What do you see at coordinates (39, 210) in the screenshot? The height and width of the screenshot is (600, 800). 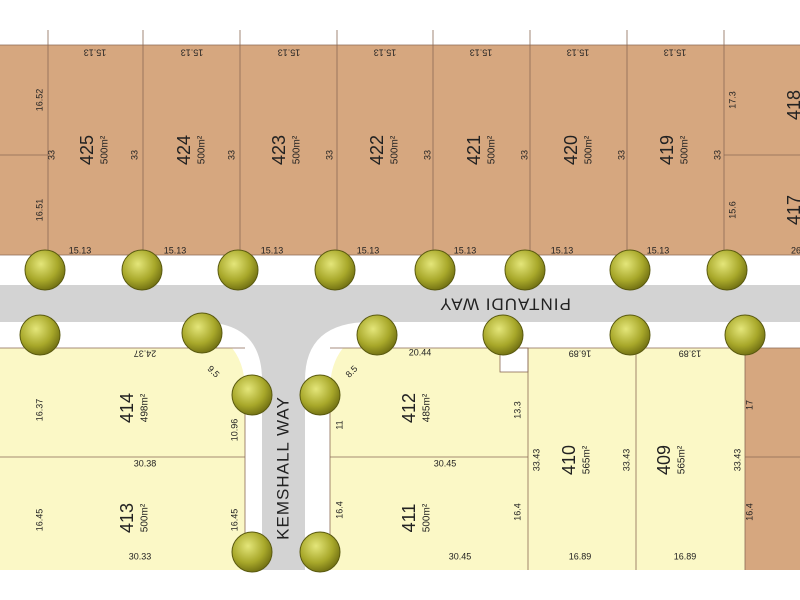 I see `dimension: 16.51` at bounding box center [39, 210].